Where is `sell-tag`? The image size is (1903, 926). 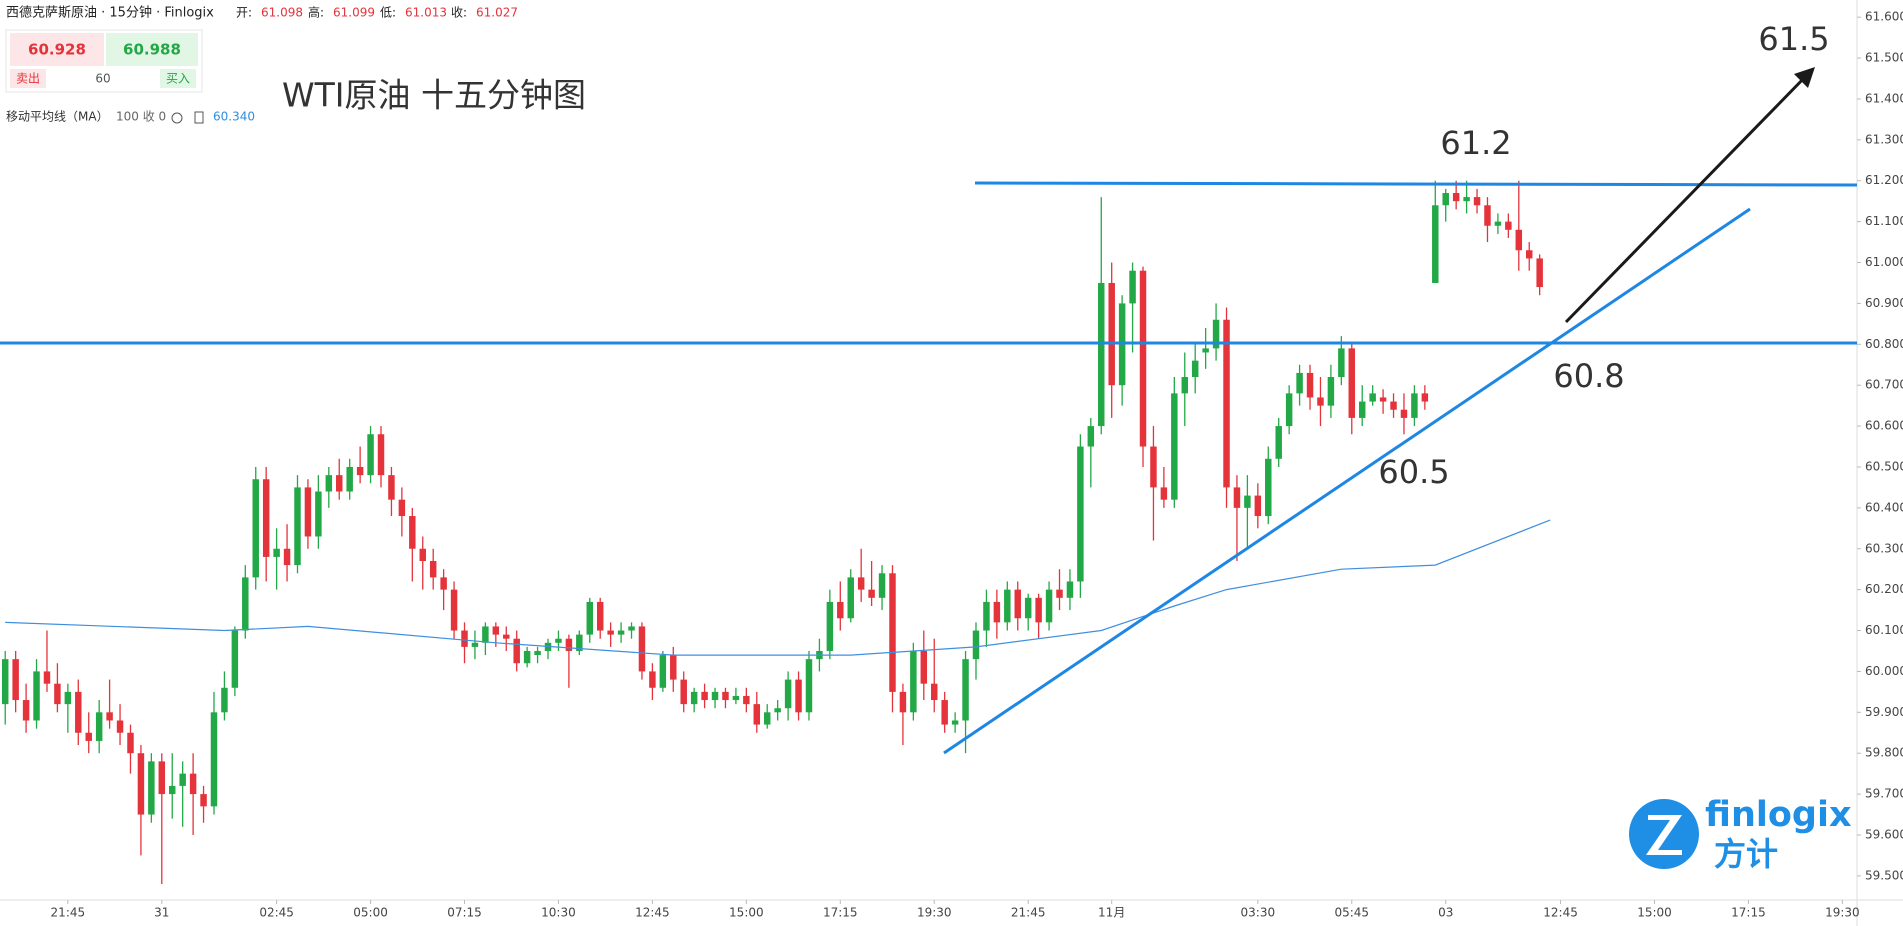
sell-tag is located at coordinates (28, 78).